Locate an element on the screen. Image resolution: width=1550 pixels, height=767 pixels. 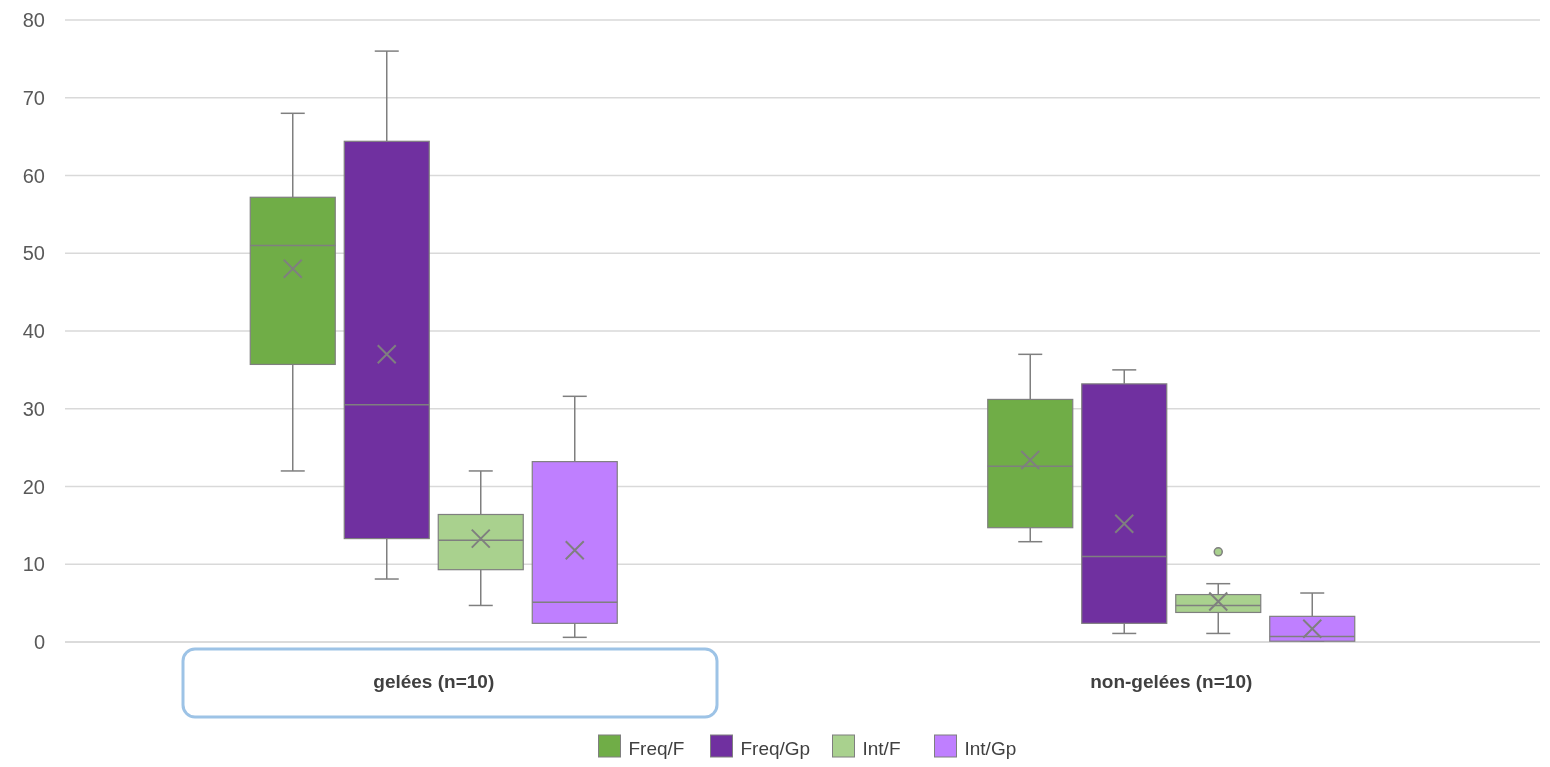
x-tick-label: gelées (n=10) is located at coordinates (434, 681).